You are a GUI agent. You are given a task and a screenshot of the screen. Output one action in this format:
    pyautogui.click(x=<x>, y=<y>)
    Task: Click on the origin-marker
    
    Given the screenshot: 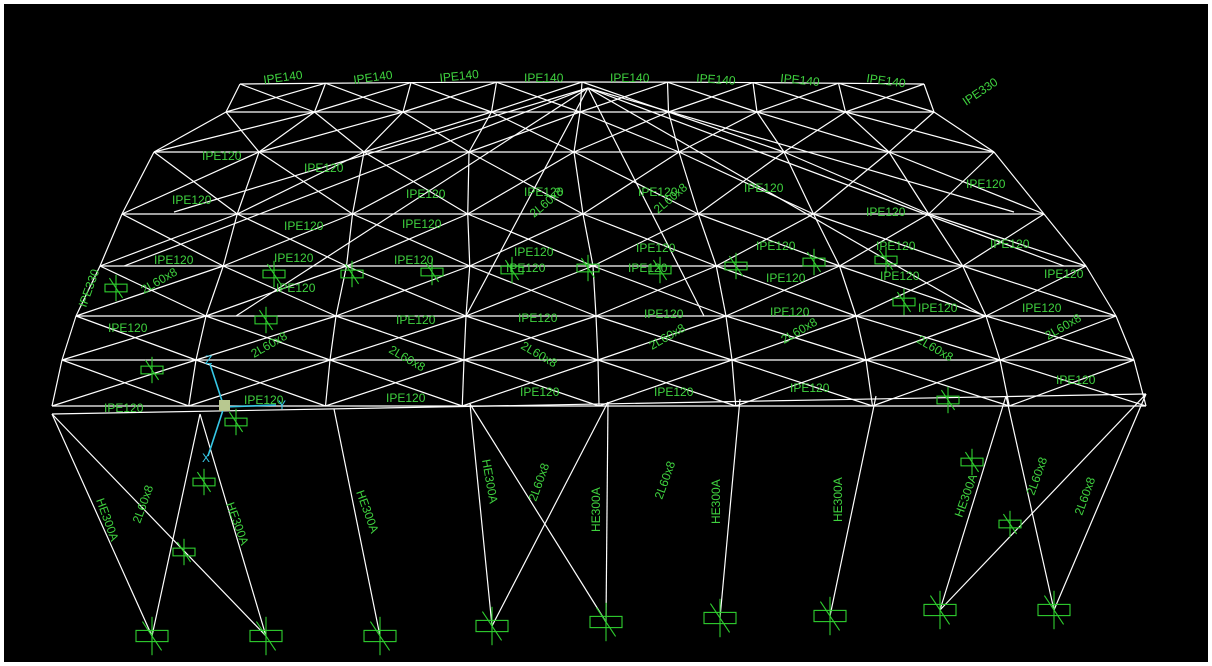 What is the action you would take?
    pyautogui.click(x=224, y=405)
    